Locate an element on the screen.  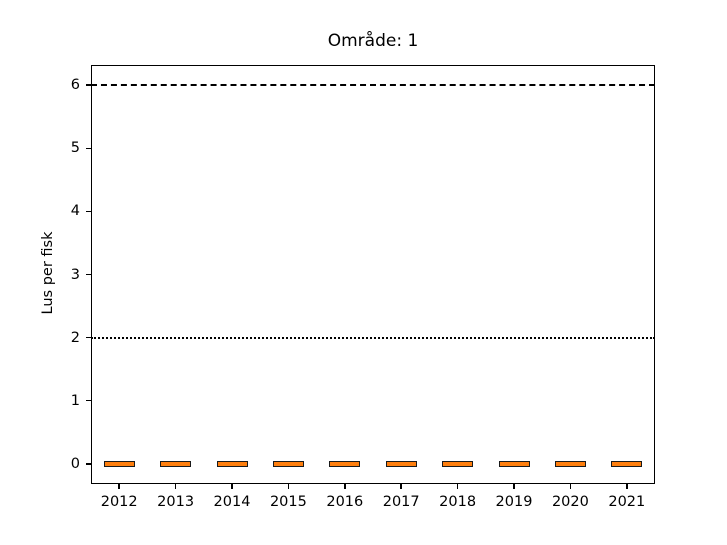
x-tick-label: 2013 is located at coordinates (176, 502).